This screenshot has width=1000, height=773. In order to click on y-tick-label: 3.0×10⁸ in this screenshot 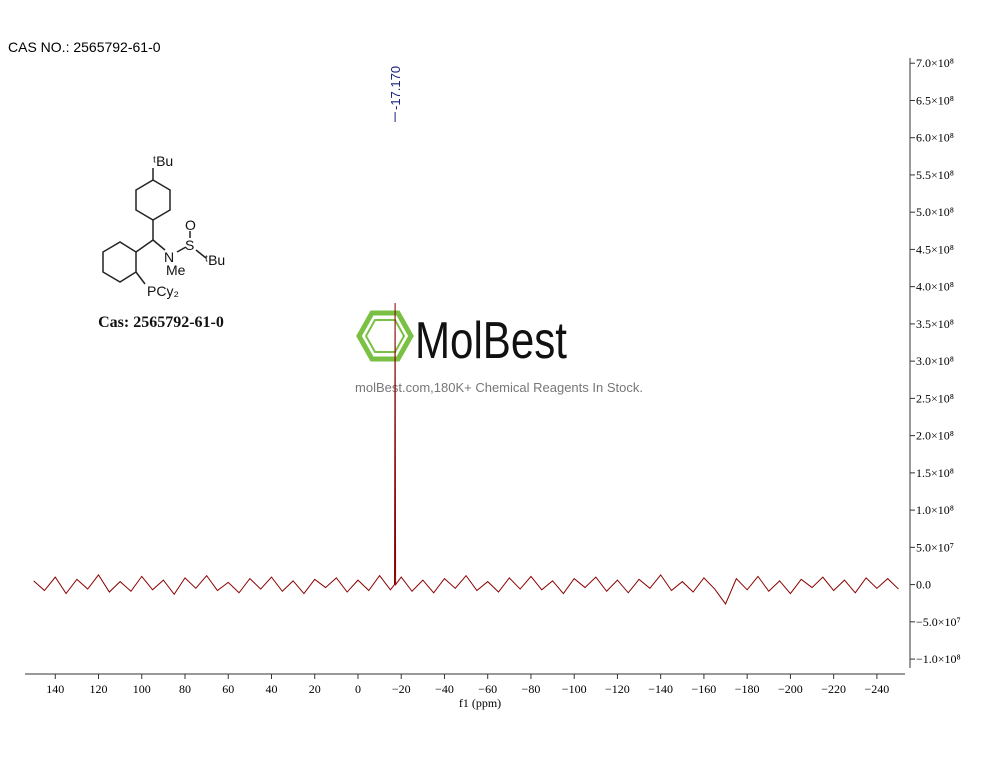, I will do `click(935, 361)`.